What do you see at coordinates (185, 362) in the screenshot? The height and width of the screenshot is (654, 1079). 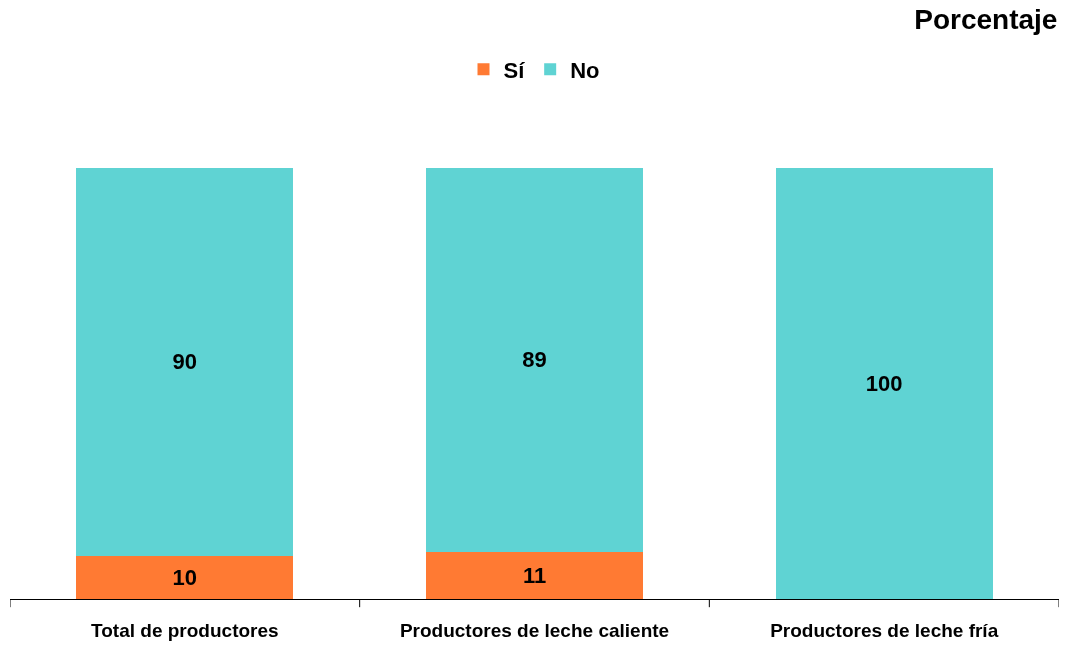 I see `data-label: 90` at bounding box center [185, 362].